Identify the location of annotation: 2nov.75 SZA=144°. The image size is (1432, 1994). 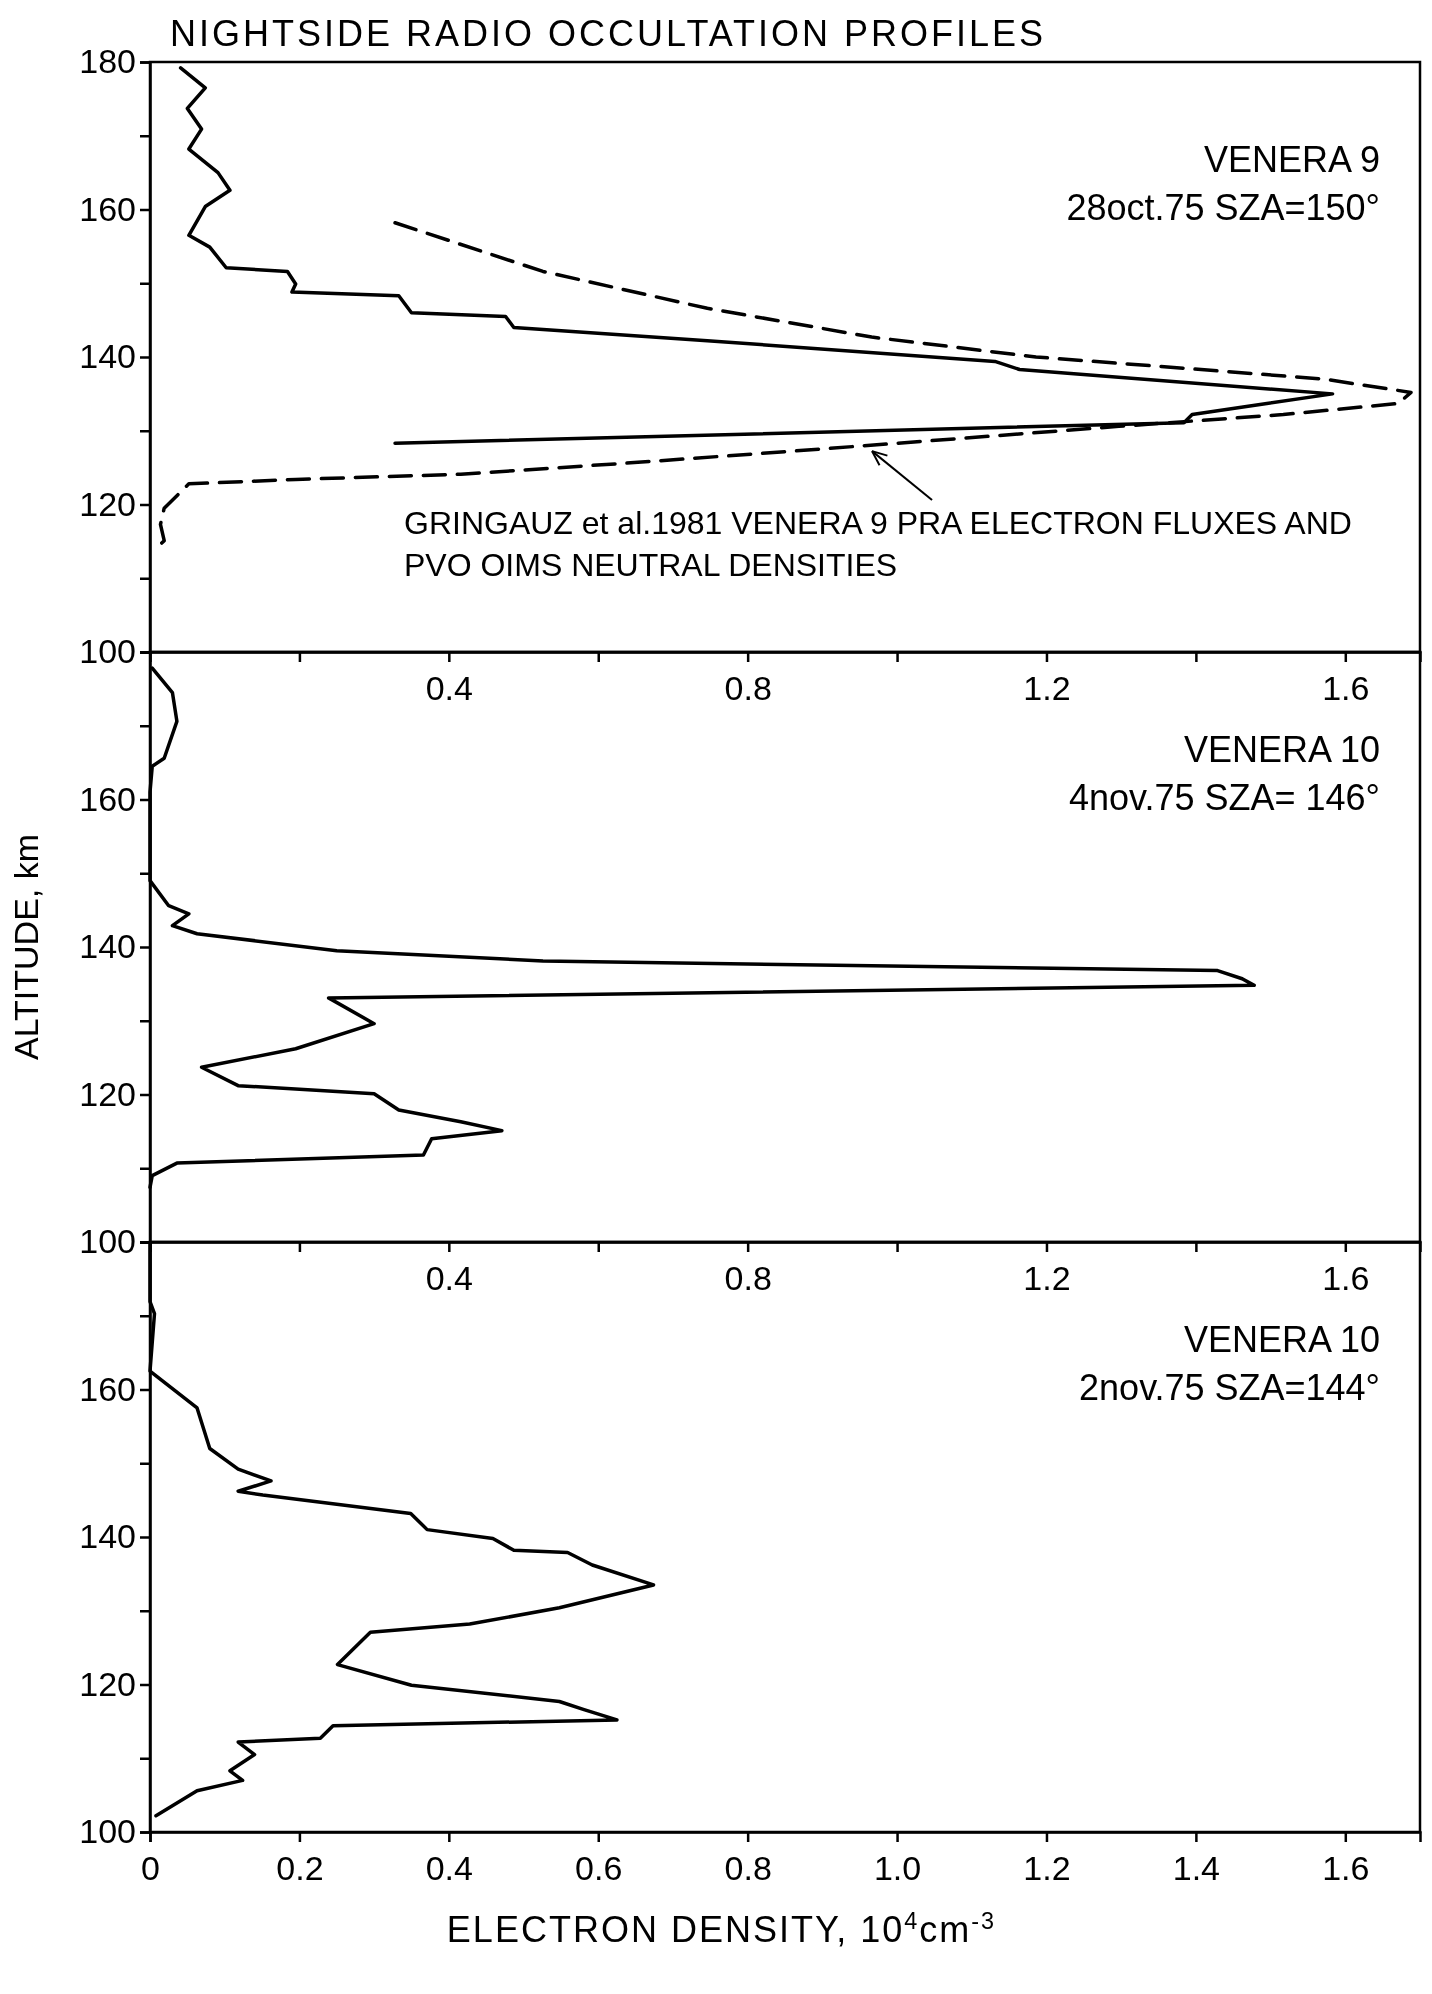
(1229, 1387).